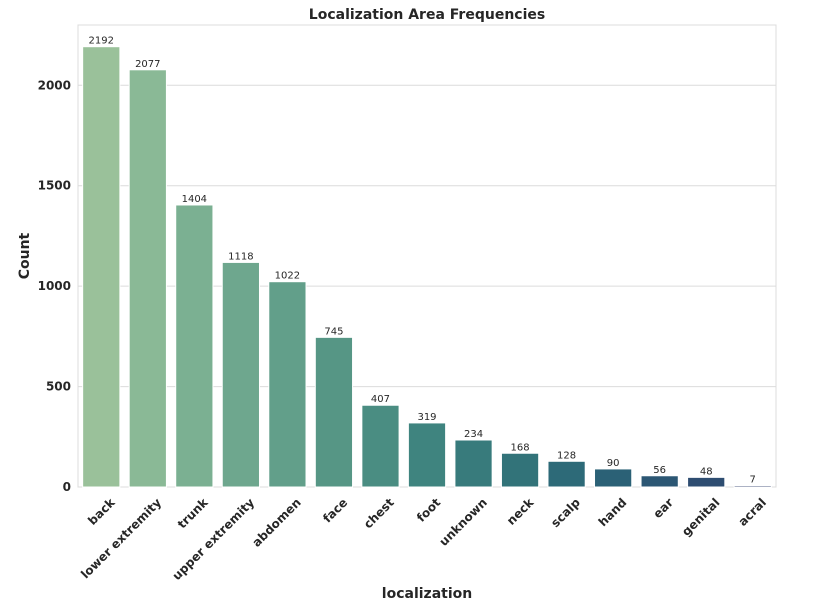 The width and height of the screenshot is (814, 610). I want to click on x-tick-label: acral, so click(752, 511).